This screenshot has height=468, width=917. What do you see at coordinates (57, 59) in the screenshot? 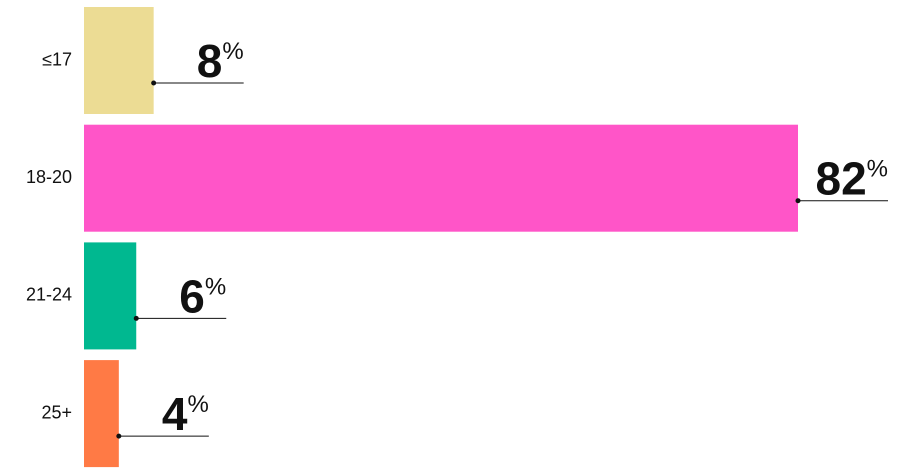
I see `category-label: ≤17` at bounding box center [57, 59].